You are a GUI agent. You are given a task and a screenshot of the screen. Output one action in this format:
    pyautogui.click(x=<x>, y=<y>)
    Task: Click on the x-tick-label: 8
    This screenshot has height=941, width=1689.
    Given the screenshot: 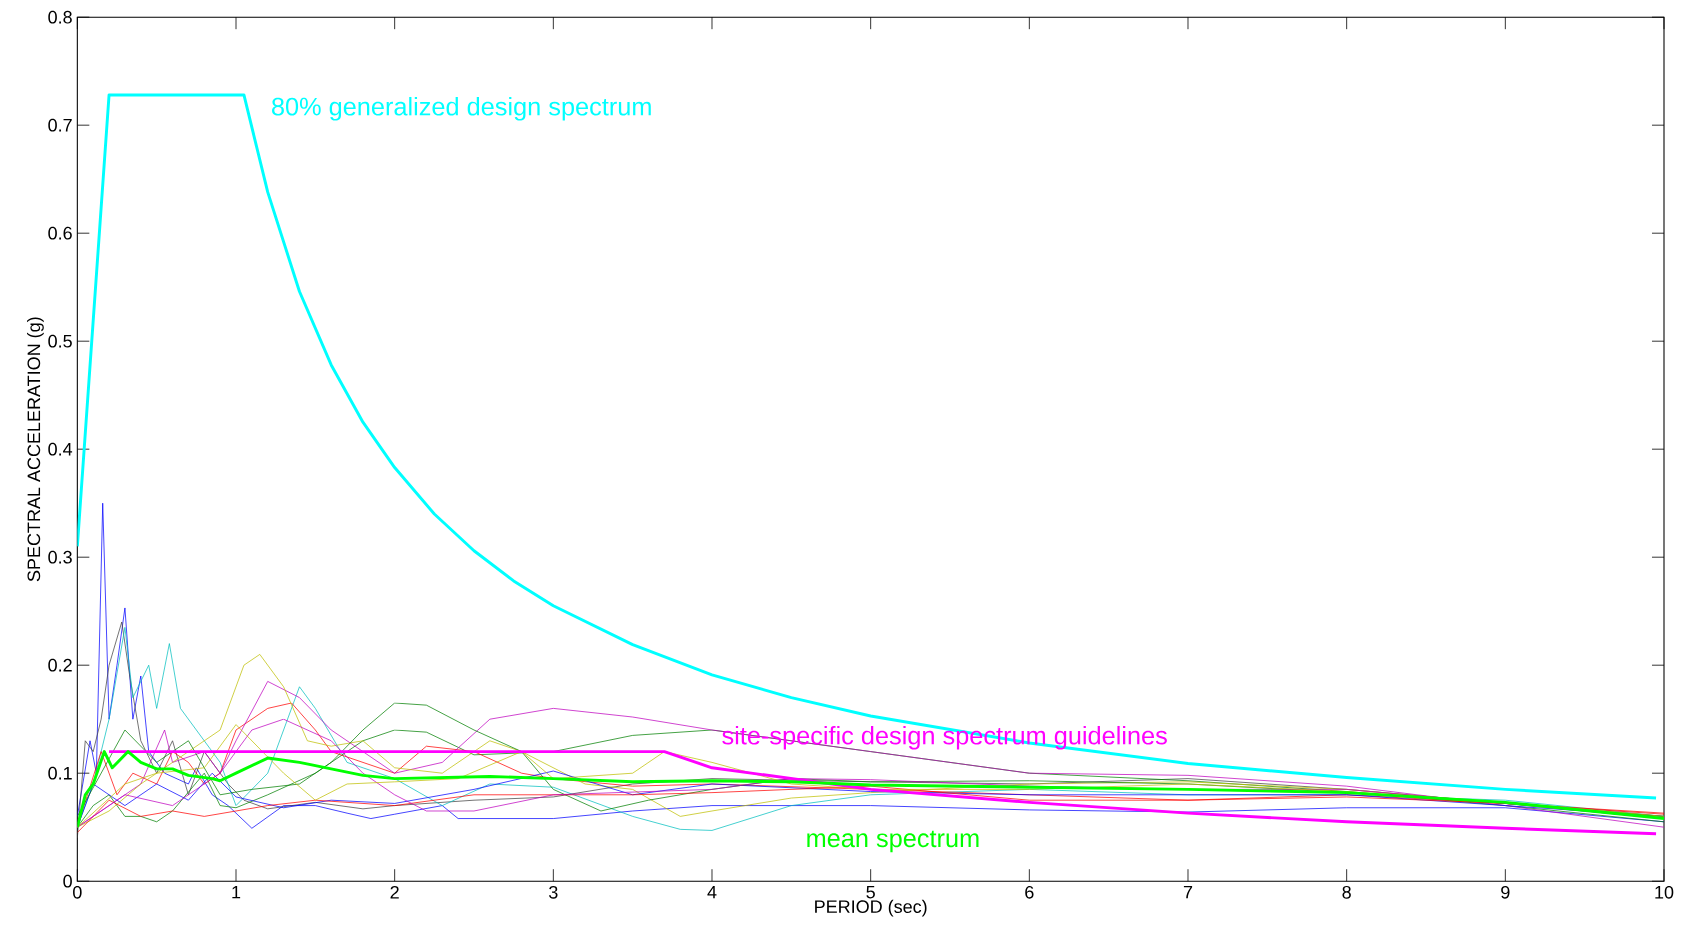 What is the action you would take?
    pyautogui.click(x=1346, y=892)
    